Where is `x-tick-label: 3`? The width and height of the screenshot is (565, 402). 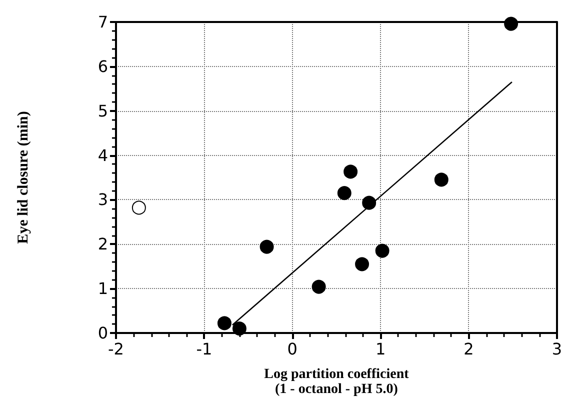 x-tick-label: 3 is located at coordinates (557, 349).